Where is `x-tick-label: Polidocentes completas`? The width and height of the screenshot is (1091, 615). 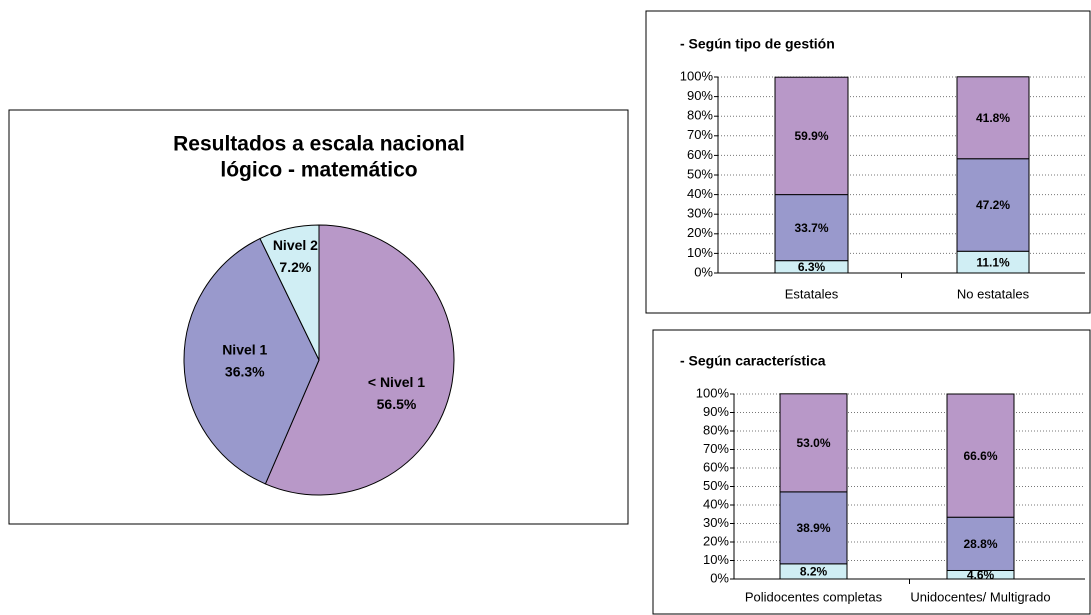
x-tick-label: Polidocentes completas is located at coordinates (814, 596).